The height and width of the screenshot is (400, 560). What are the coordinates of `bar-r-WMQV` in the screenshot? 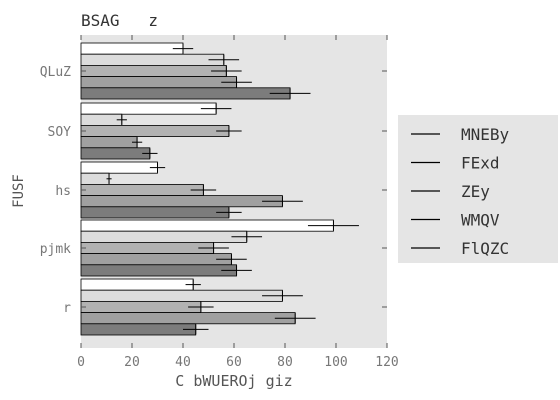 It's located at (188, 318).